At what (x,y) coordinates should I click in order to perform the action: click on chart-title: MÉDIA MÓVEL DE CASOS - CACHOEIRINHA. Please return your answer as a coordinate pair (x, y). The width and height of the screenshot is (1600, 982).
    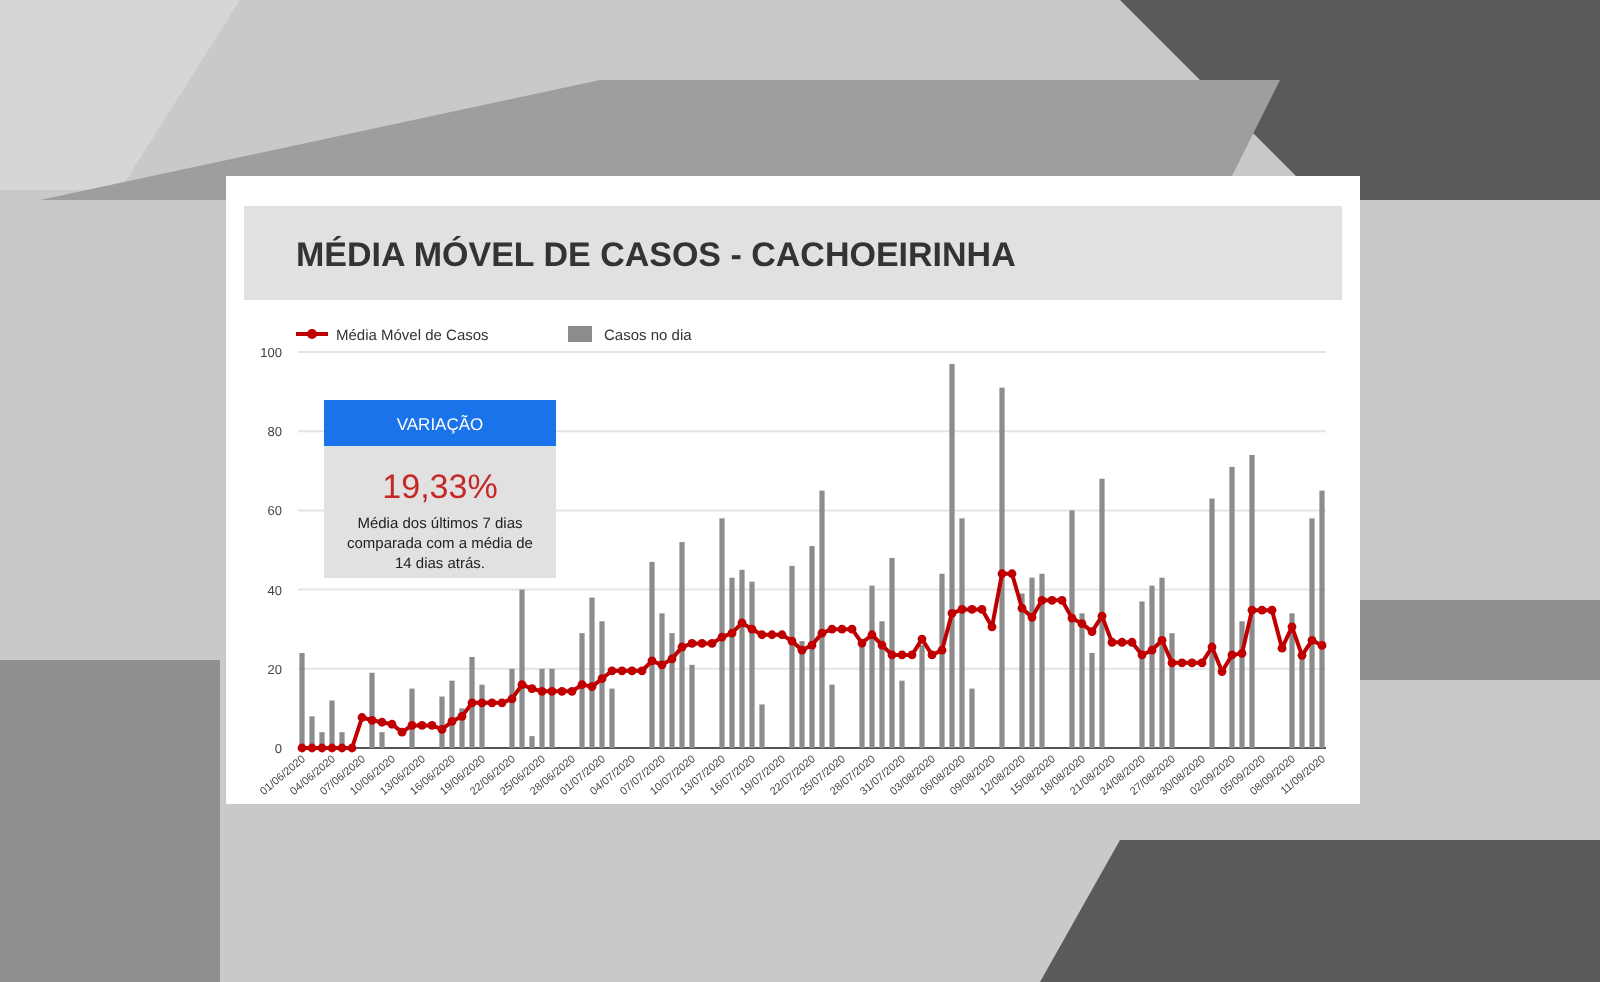
    Looking at the image, I should click on (656, 254).